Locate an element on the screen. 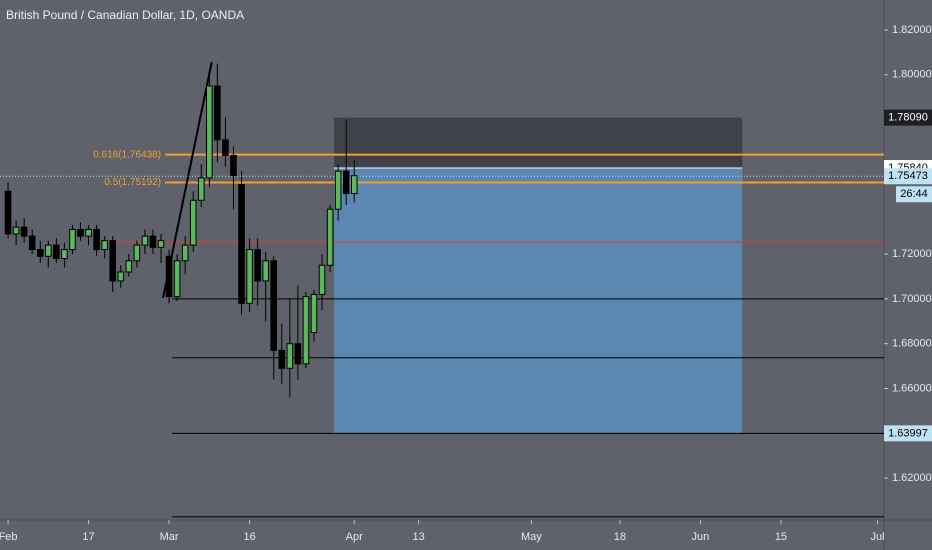 The image size is (932, 550). x-tick-label: 13 is located at coordinates (419, 537).